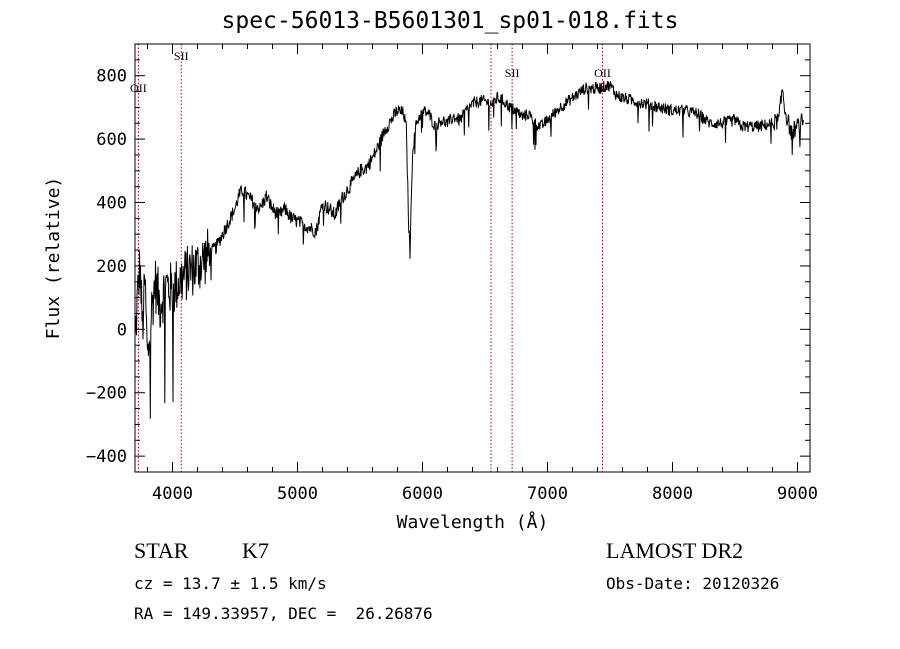  I want to click on y-tick-label: 200, so click(111, 267).